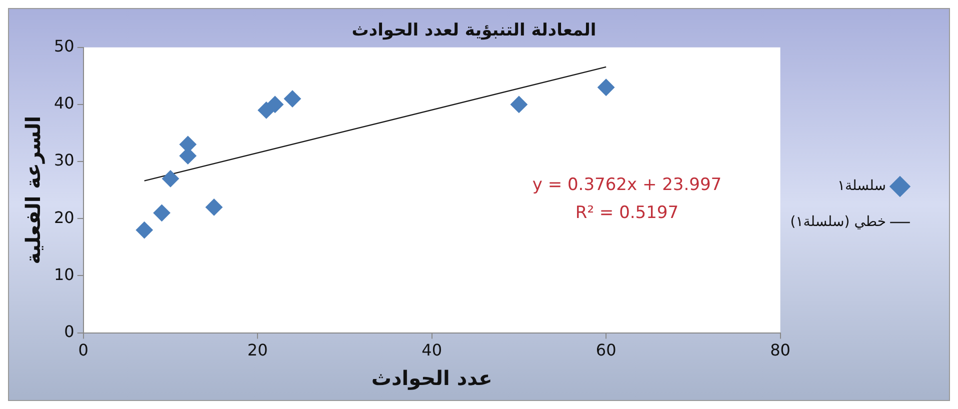 This screenshot has width=958, height=409. What do you see at coordinates (861, 186) in the screenshot?
I see `legend-label: سلسلة١` at bounding box center [861, 186].